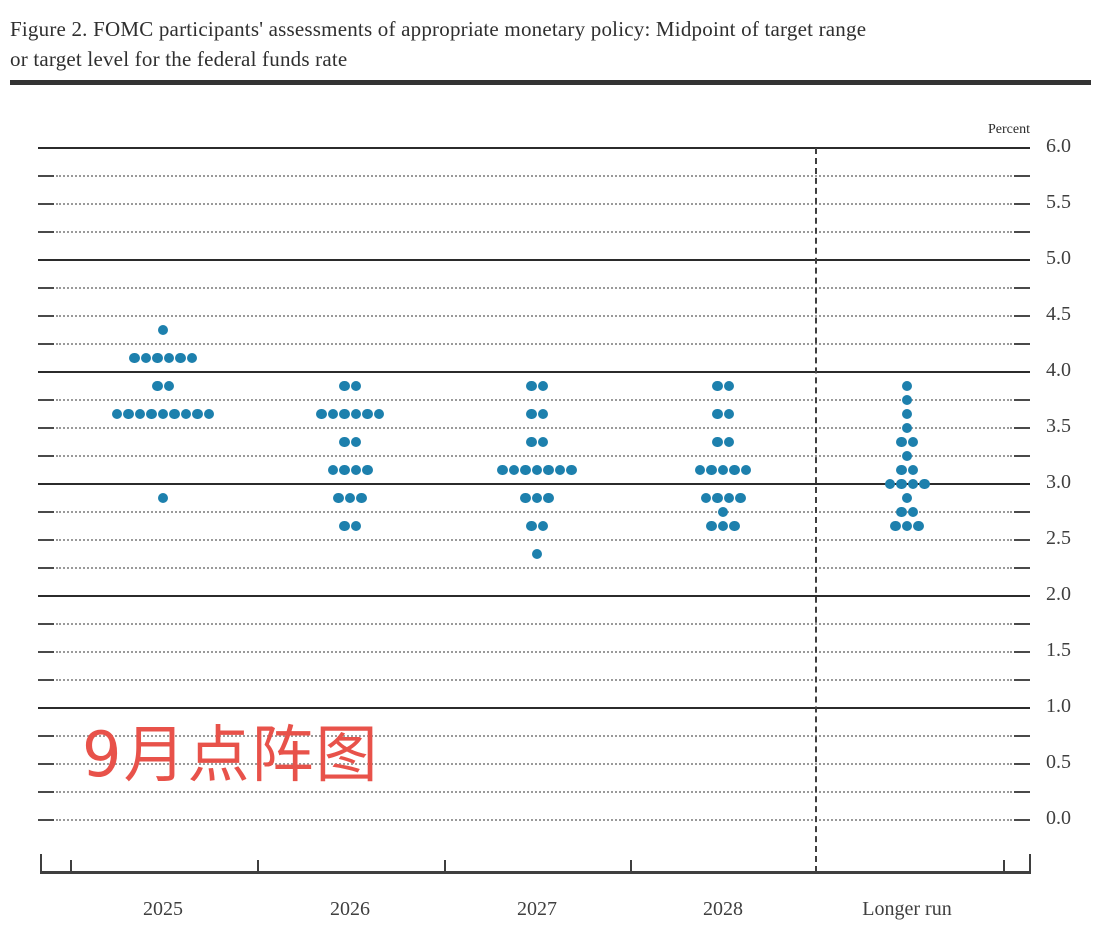 The image size is (1101, 939). What do you see at coordinates (723, 909) in the screenshot?
I see `x-category-label: 2028` at bounding box center [723, 909].